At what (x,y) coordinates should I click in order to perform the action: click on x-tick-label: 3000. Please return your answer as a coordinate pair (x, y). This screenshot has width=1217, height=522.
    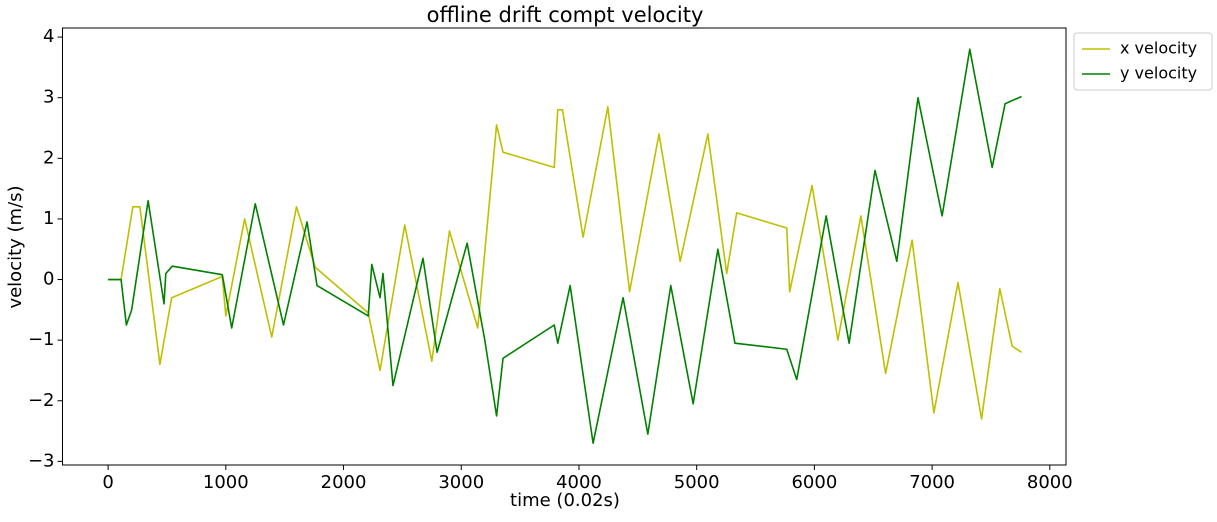
    Looking at the image, I should click on (461, 482).